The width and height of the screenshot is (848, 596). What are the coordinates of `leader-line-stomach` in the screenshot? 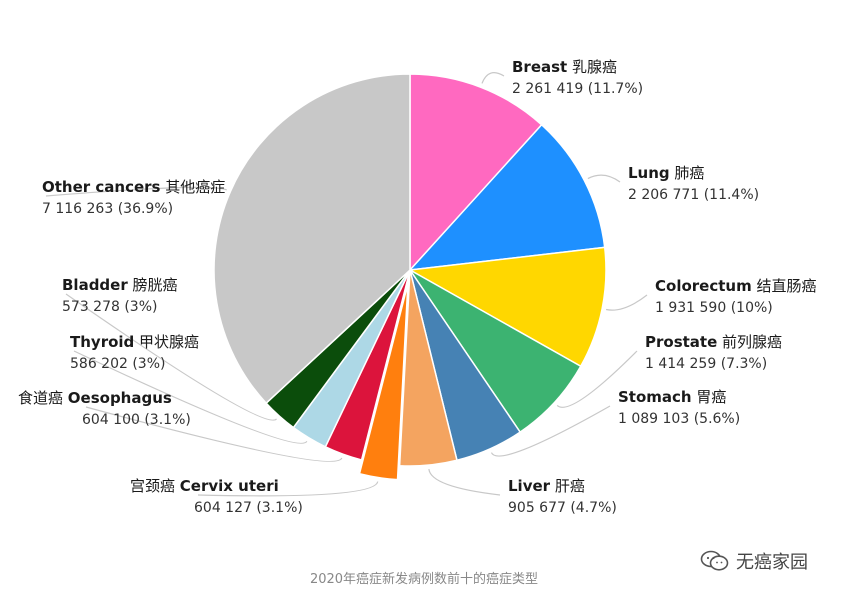 It's located at (550, 431).